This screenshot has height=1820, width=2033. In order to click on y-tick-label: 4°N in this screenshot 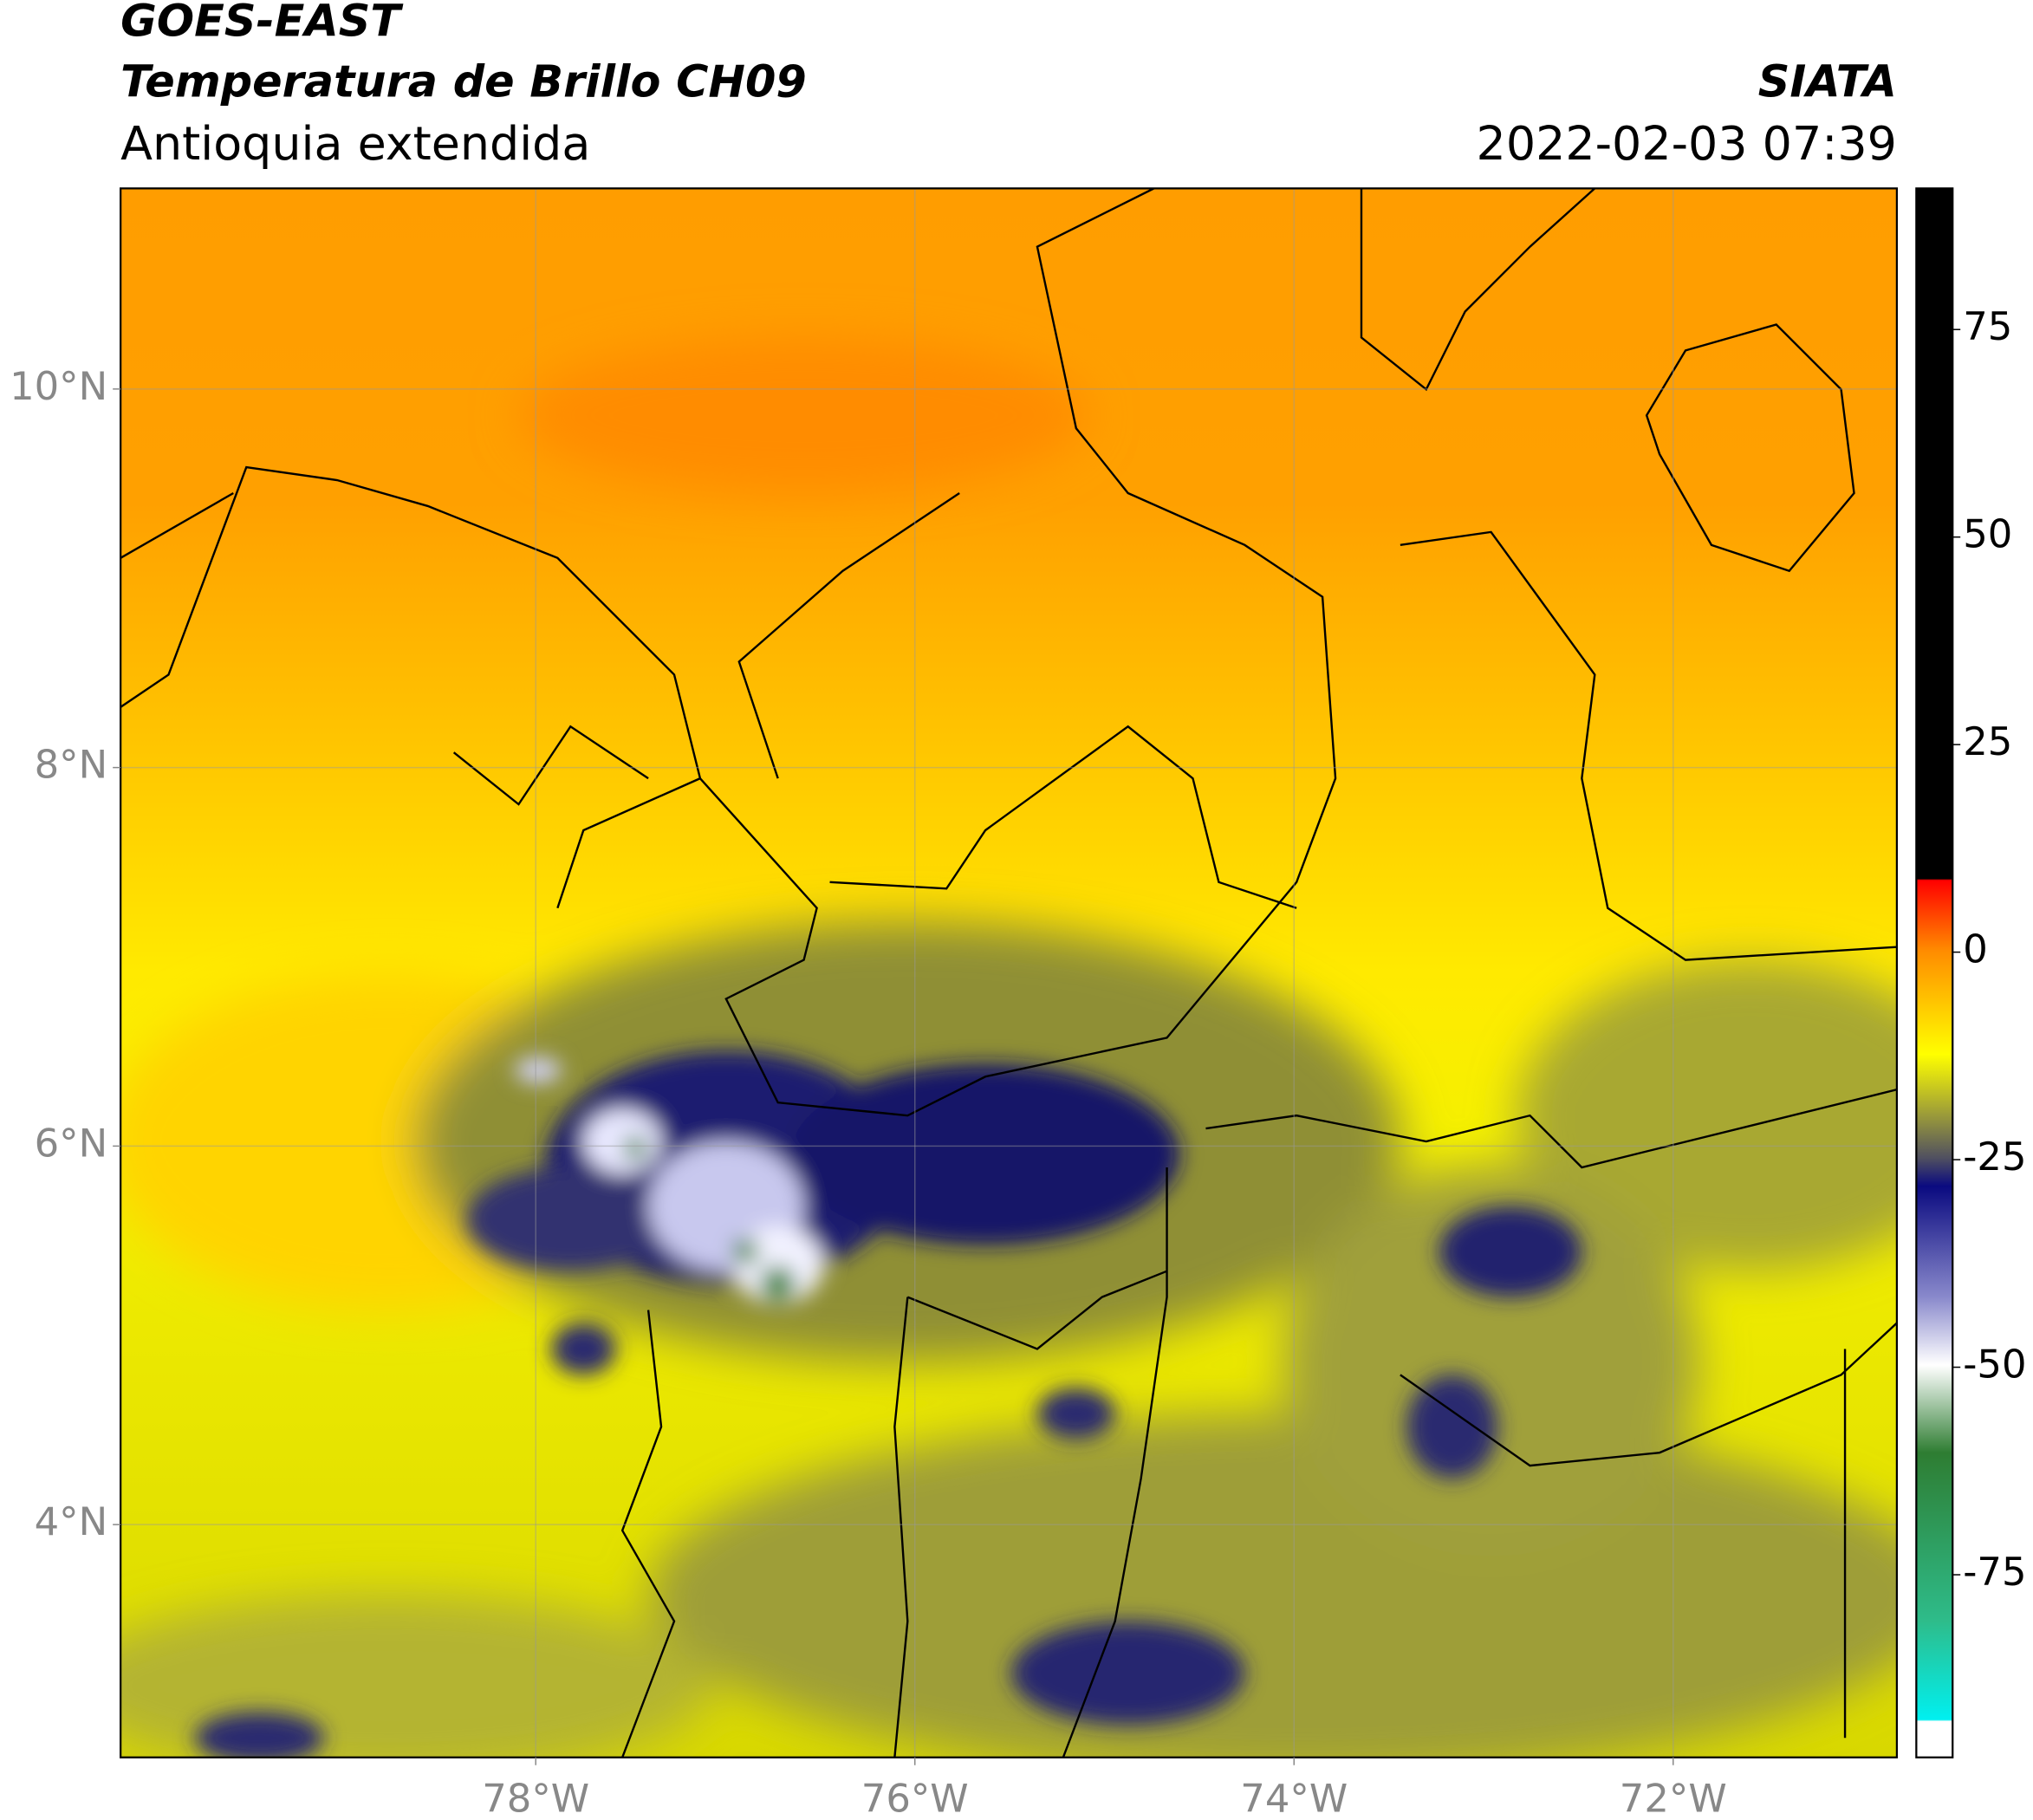, I will do `click(71, 1521)`.